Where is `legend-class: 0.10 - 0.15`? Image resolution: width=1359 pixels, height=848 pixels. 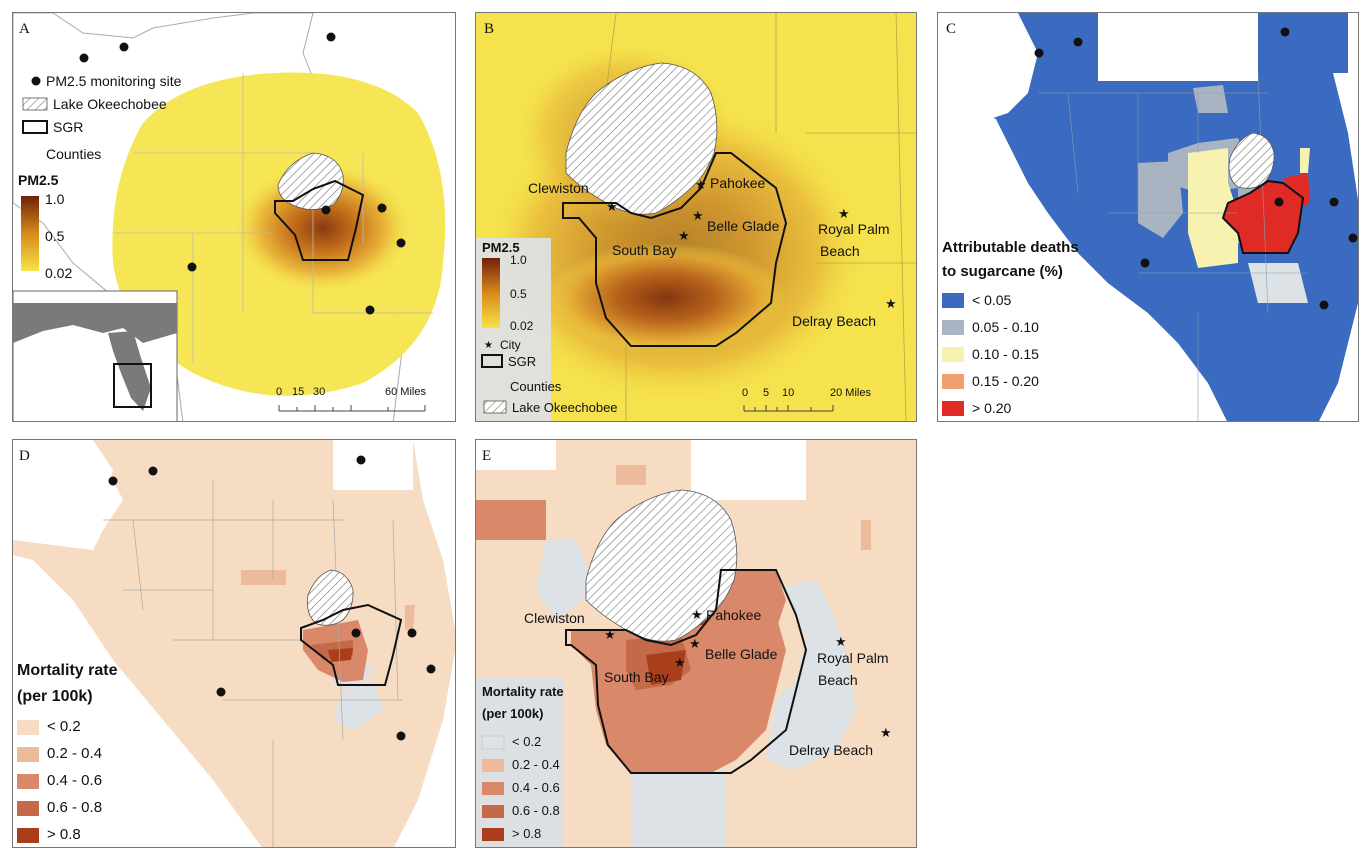
legend-class: 0.10 - 0.15 is located at coordinates (1005, 354).